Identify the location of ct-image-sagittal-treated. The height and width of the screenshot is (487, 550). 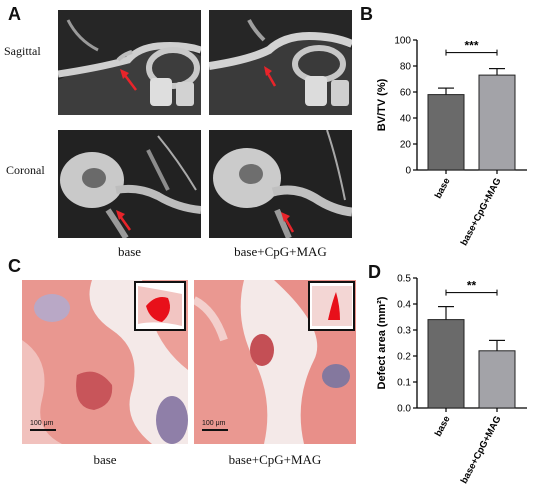
(280, 62).